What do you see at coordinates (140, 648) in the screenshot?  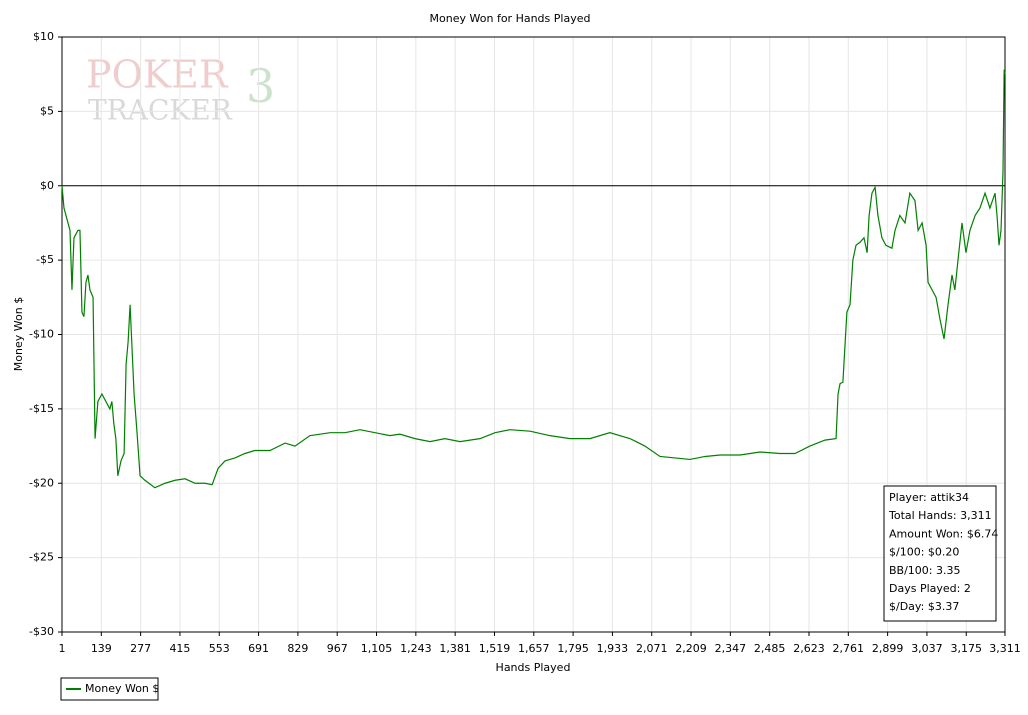 I see `x-tick-label: 277` at bounding box center [140, 648].